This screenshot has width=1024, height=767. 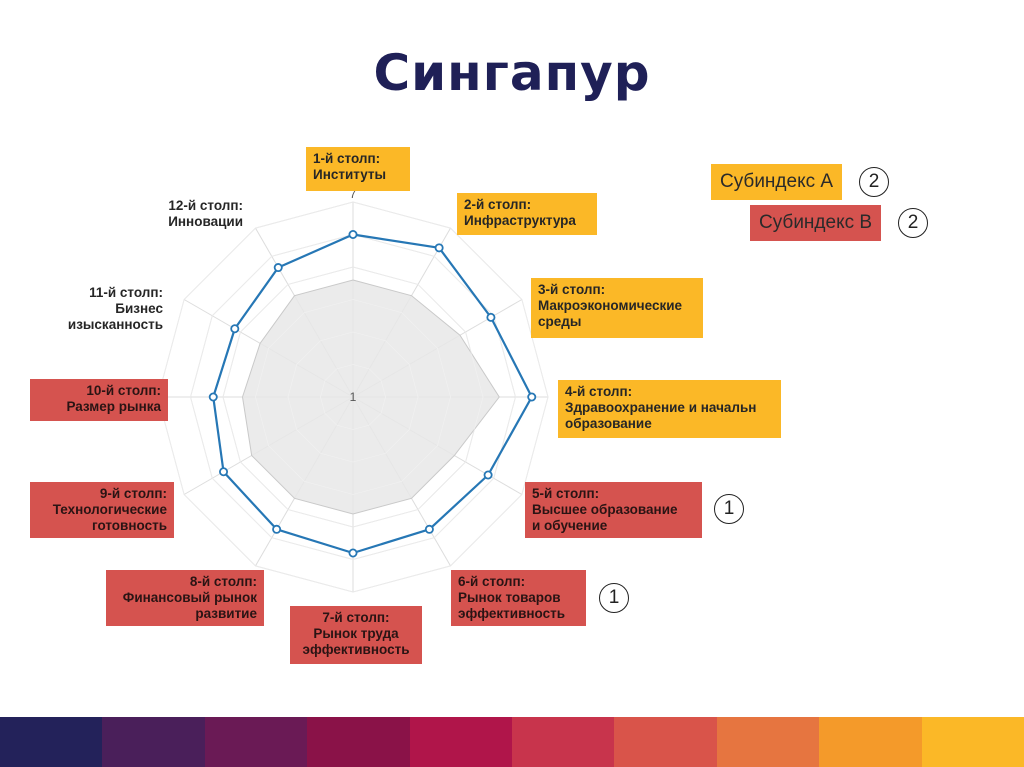 What do you see at coordinates (205, 213) in the screenshot?
I see `pillar-label-12: 12-й столп: Инновации` at bounding box center [205, 213].